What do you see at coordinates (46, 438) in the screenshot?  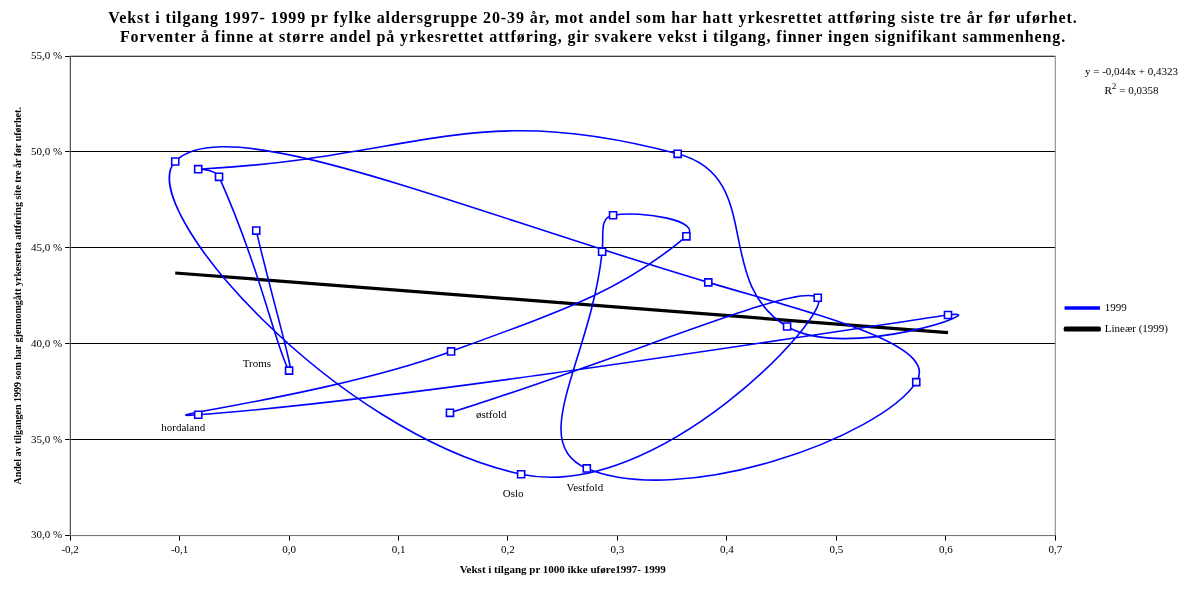 I see `y-tick-label: 35,0 %` at bounding box center [46, 438].